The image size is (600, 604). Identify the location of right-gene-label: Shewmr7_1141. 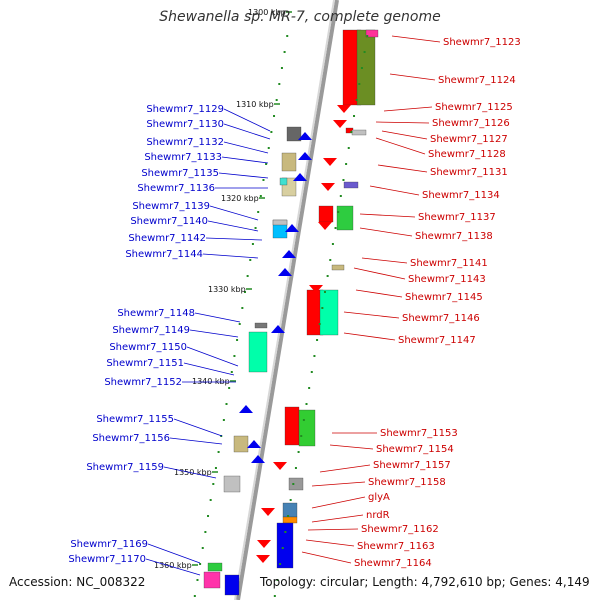
(449, 263).